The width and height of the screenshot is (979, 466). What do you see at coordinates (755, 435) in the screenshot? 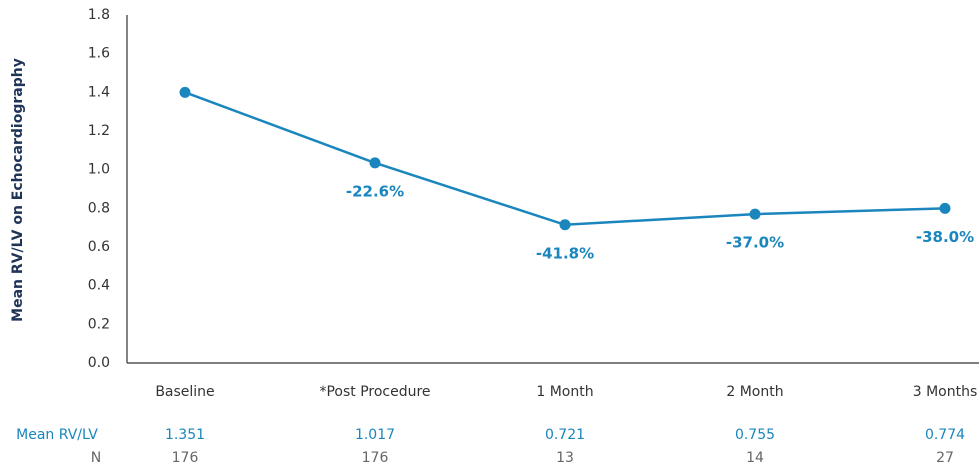
I see `table-cell: 0.755` at bounding box center [755, 435].